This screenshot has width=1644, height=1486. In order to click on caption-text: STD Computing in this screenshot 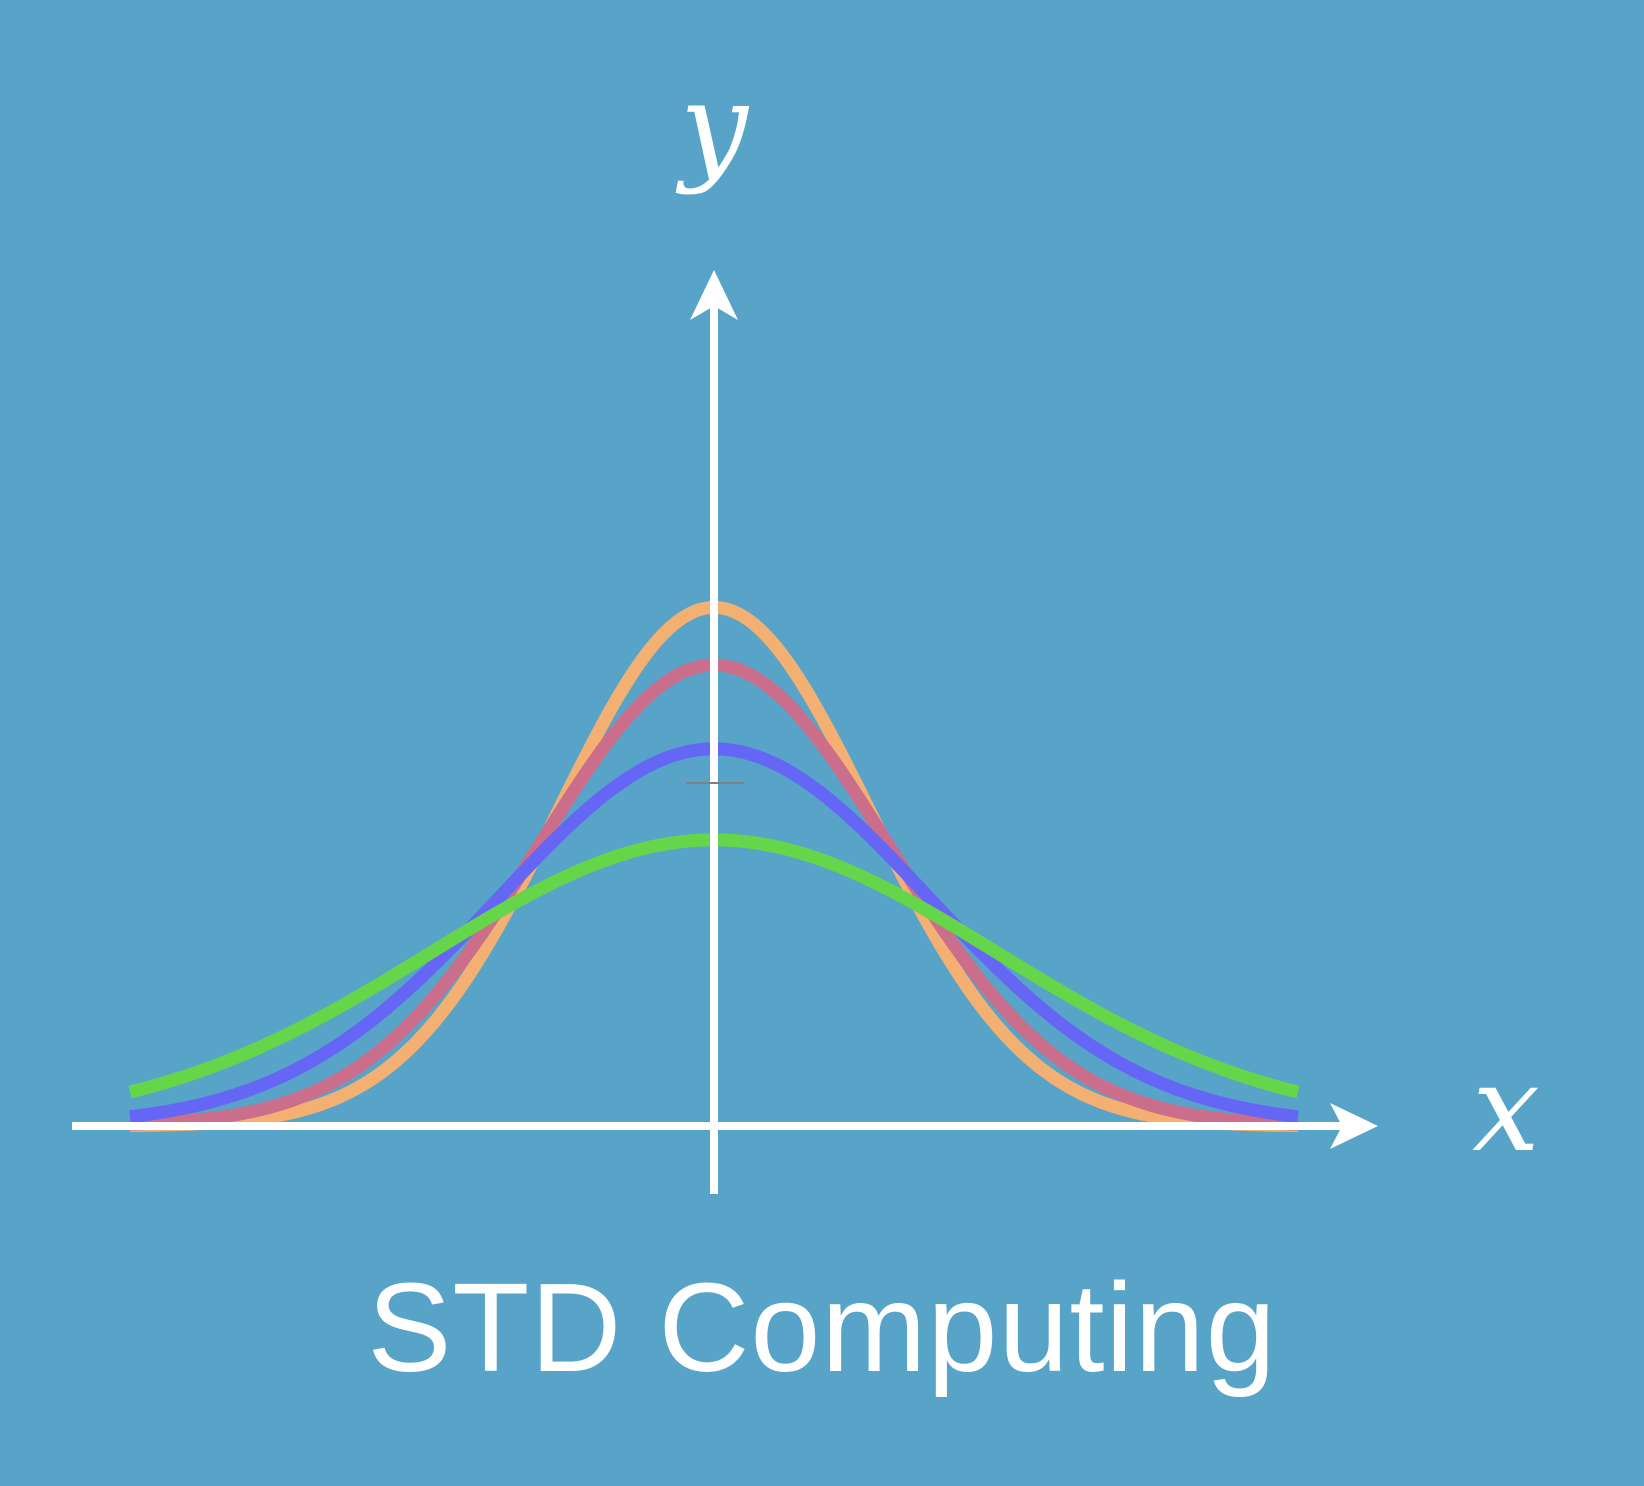, I will do `click(822, 1327)`.